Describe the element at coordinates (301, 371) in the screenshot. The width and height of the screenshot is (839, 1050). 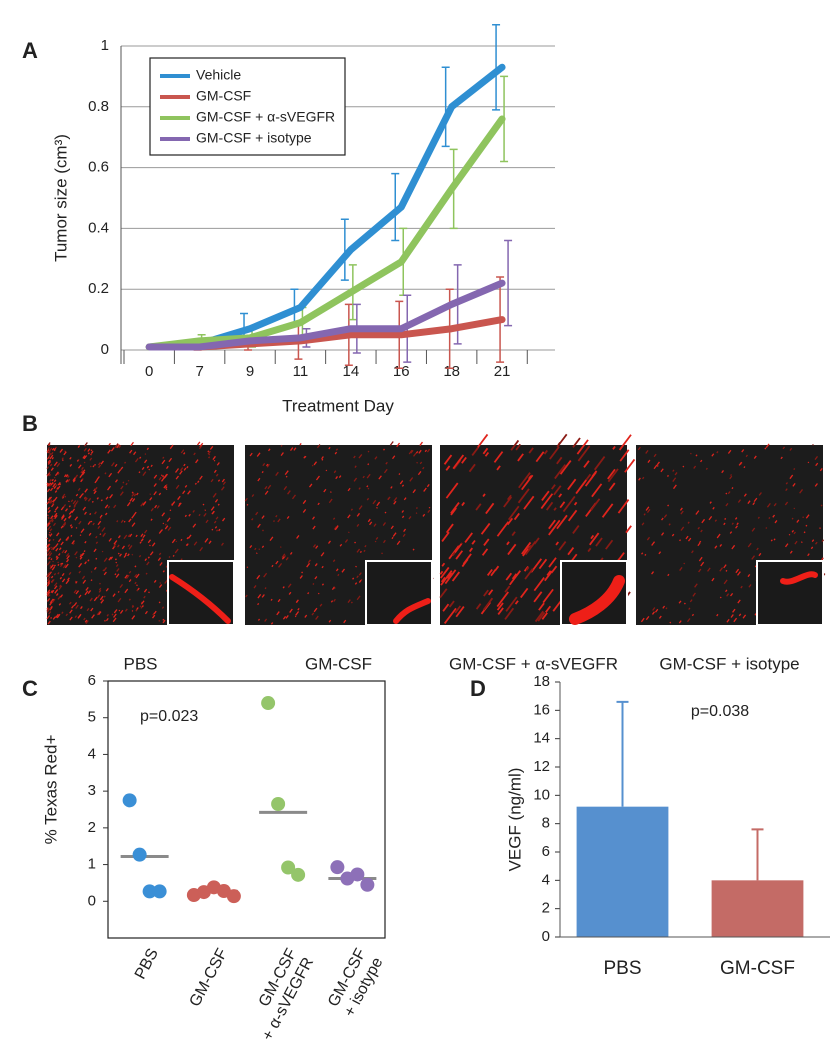
I see `x-tick-label: 11` at that location.